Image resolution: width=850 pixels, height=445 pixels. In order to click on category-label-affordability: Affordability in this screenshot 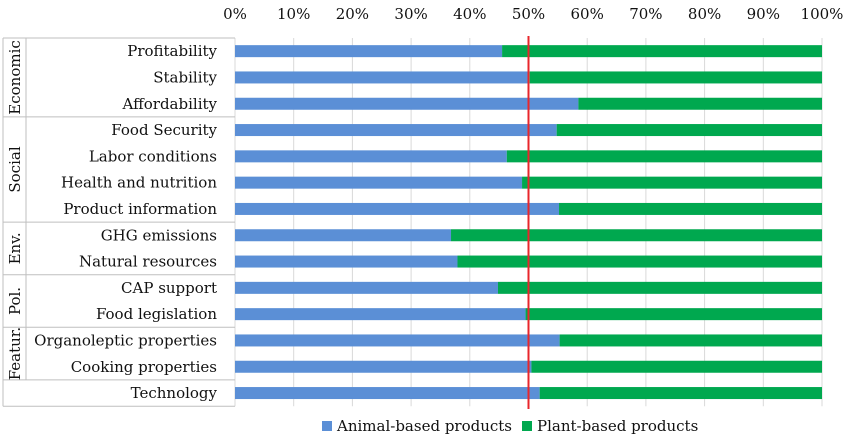, I will do `click(170, 104)`.